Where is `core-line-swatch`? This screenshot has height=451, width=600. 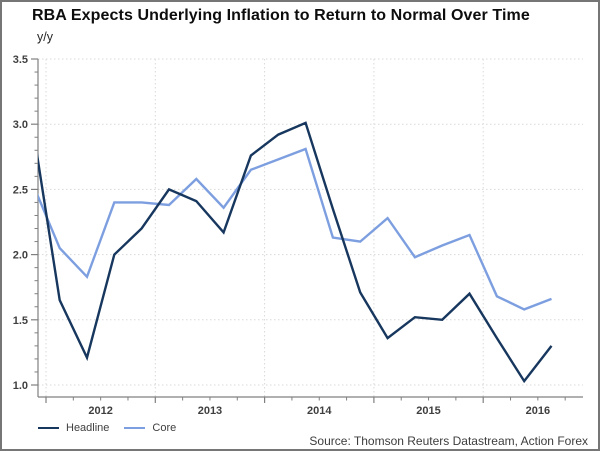
core-line-swatch is located at coordinates (135, 428).